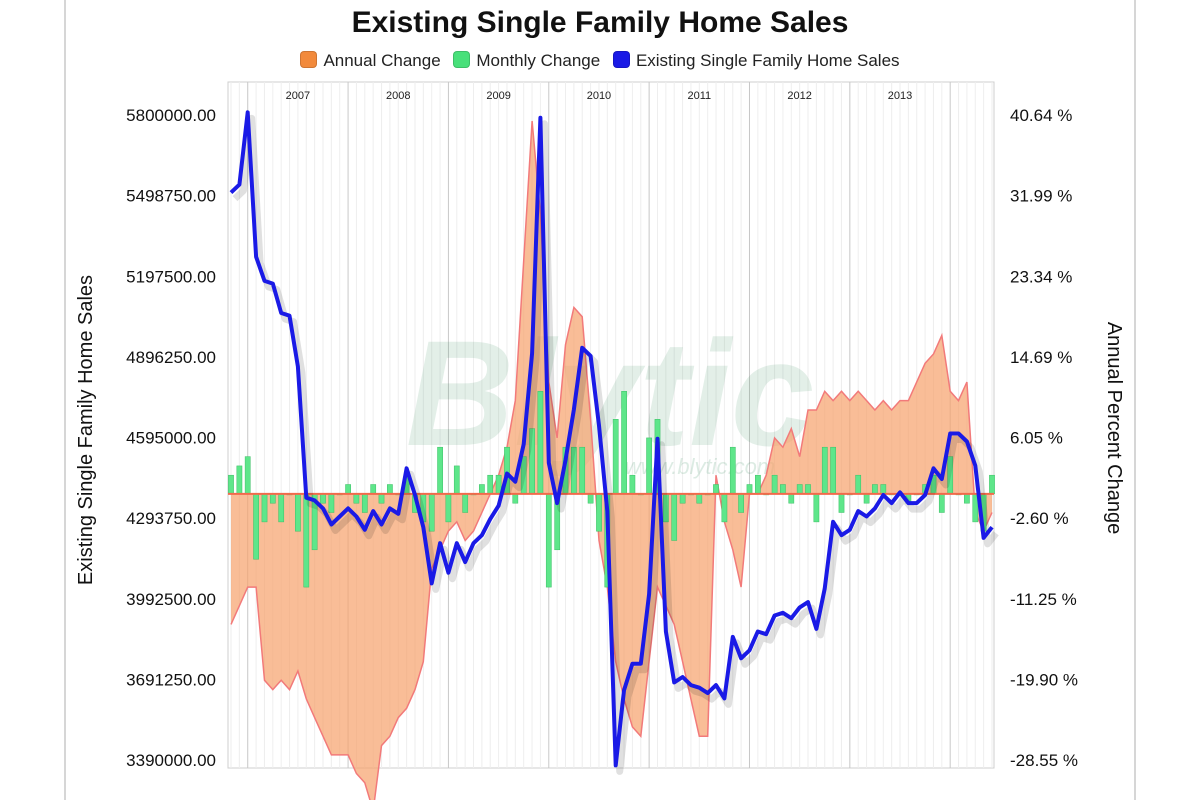 This screenshot has width=1200, height=800. What do you see at coordinates (398, 96) in the screenshot?
I see `year-label-2008: 2008` at bounding box center [398, 96].